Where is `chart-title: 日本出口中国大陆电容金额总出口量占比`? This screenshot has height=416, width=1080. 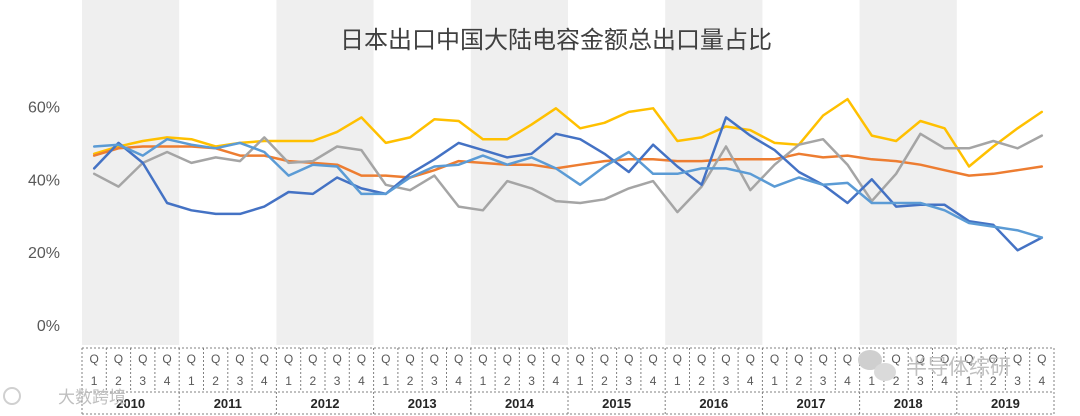 chart-title: 日本出口中国大陆电容金额总出口量占比 is located at coordinates (556, 40).